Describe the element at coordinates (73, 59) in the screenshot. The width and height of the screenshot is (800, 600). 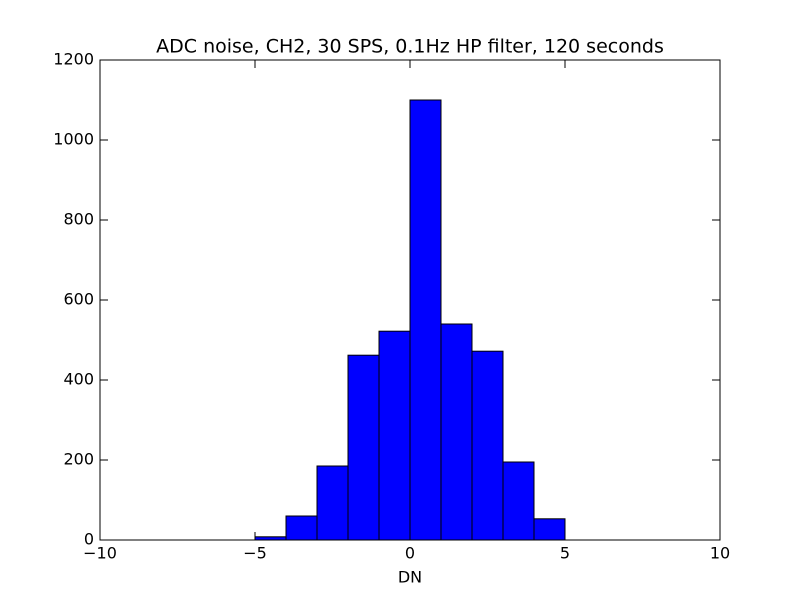
I see `y-tick-label: 1200` at that location.